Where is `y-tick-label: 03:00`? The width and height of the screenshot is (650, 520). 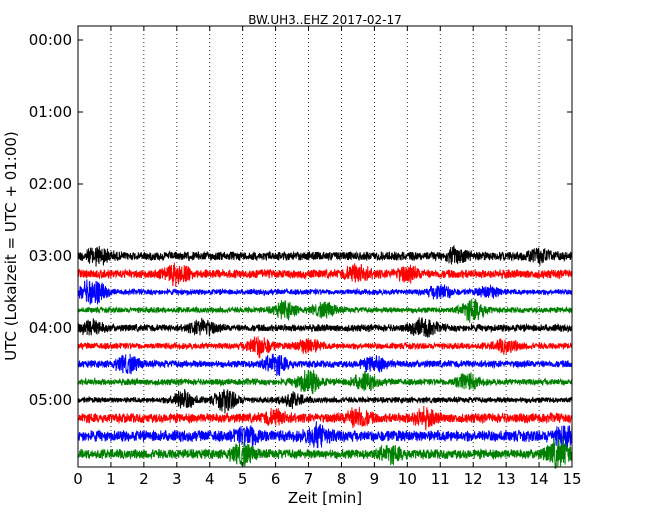
y-tick-label: 03:00 is located at coordinates (50, 256).